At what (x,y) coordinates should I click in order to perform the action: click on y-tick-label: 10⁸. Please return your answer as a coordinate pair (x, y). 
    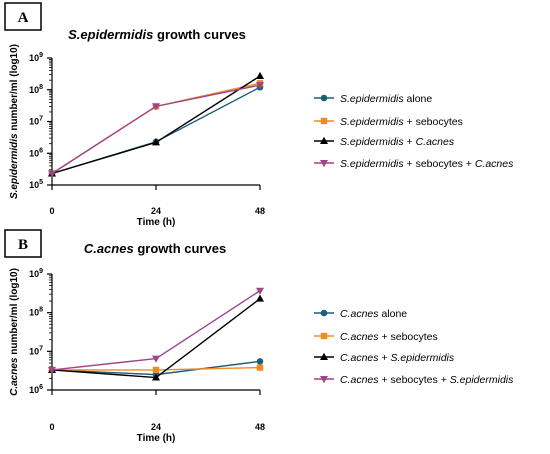
    Looking at the image, I should click on (36, 89).